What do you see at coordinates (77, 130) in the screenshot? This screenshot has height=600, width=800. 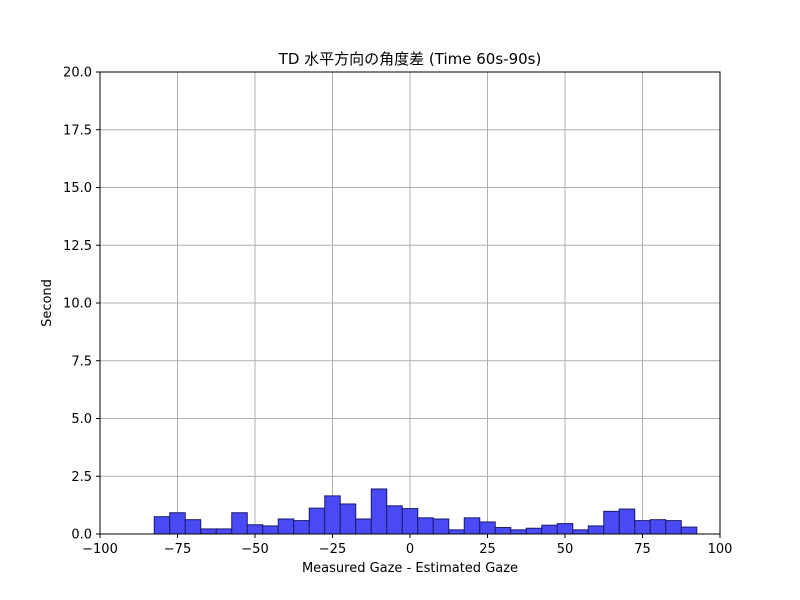 I see `y-tick-label: 17.5` at bounding box center [77, 130].